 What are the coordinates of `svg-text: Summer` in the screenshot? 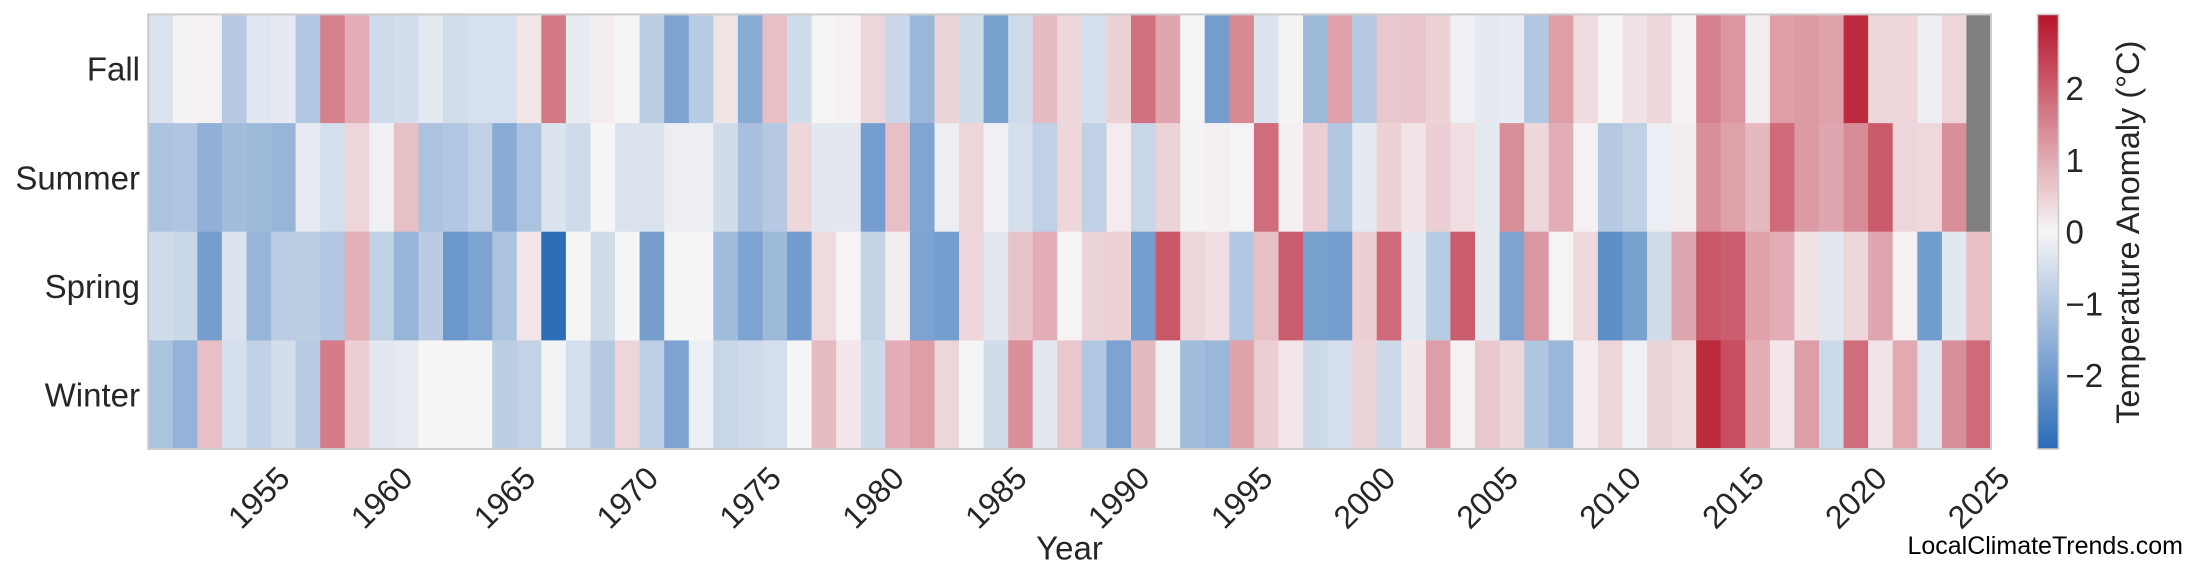 It's located at (77, 177).